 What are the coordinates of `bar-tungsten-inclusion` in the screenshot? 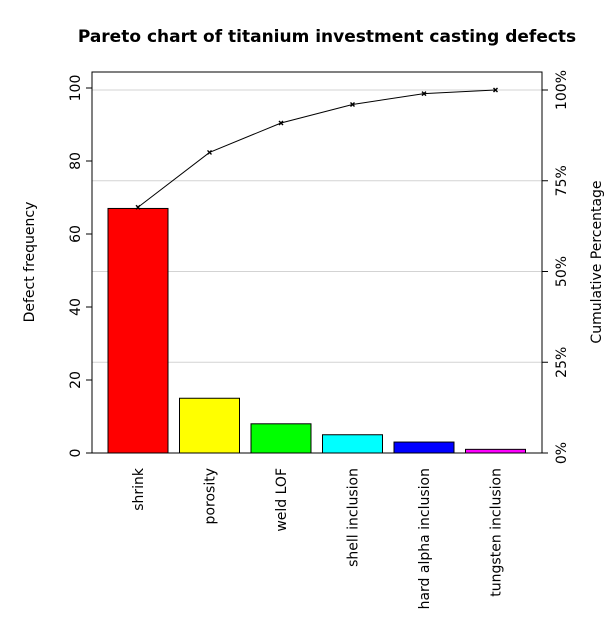 It's located at (495, 451).